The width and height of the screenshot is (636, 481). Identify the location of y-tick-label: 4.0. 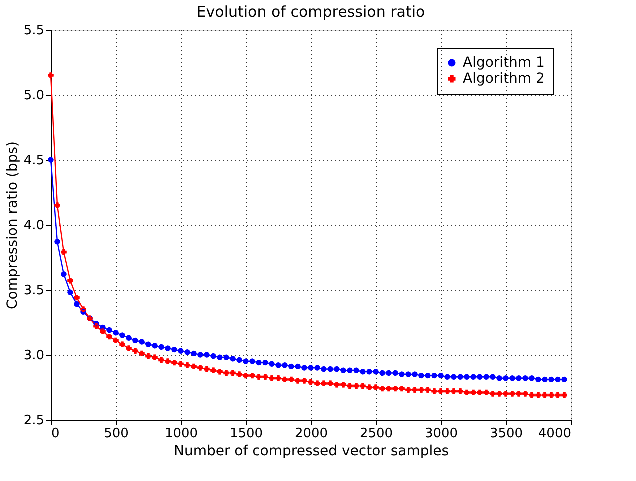
(34, 226).